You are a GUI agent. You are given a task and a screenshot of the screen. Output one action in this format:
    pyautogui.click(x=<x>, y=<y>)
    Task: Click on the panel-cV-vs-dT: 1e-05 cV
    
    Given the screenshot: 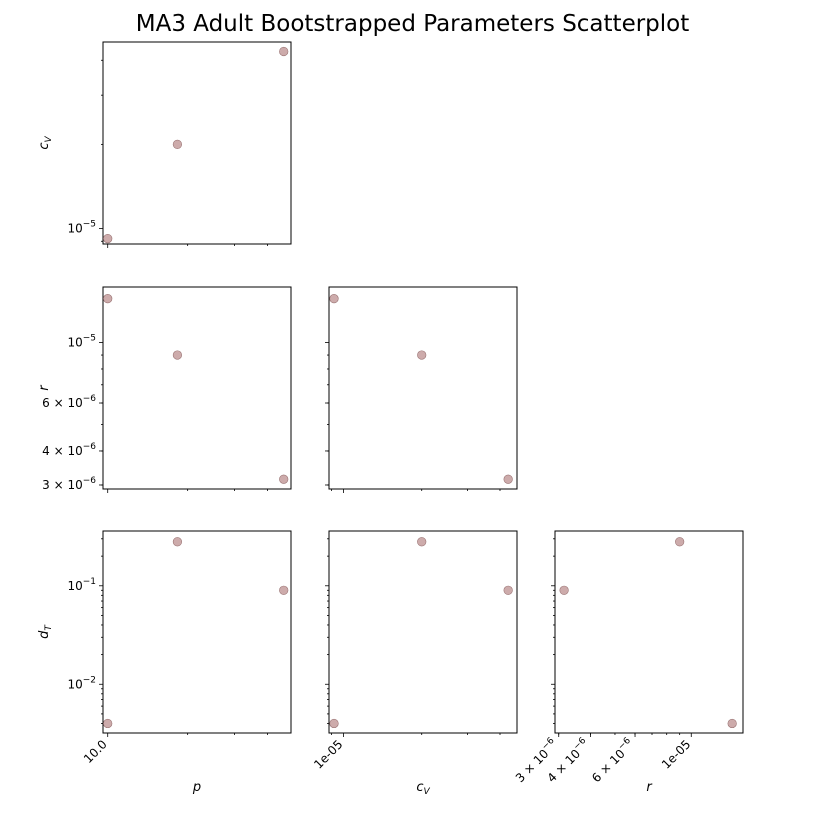 What is the action you would take?
    pyautogui.click(x=414, y=663)
    